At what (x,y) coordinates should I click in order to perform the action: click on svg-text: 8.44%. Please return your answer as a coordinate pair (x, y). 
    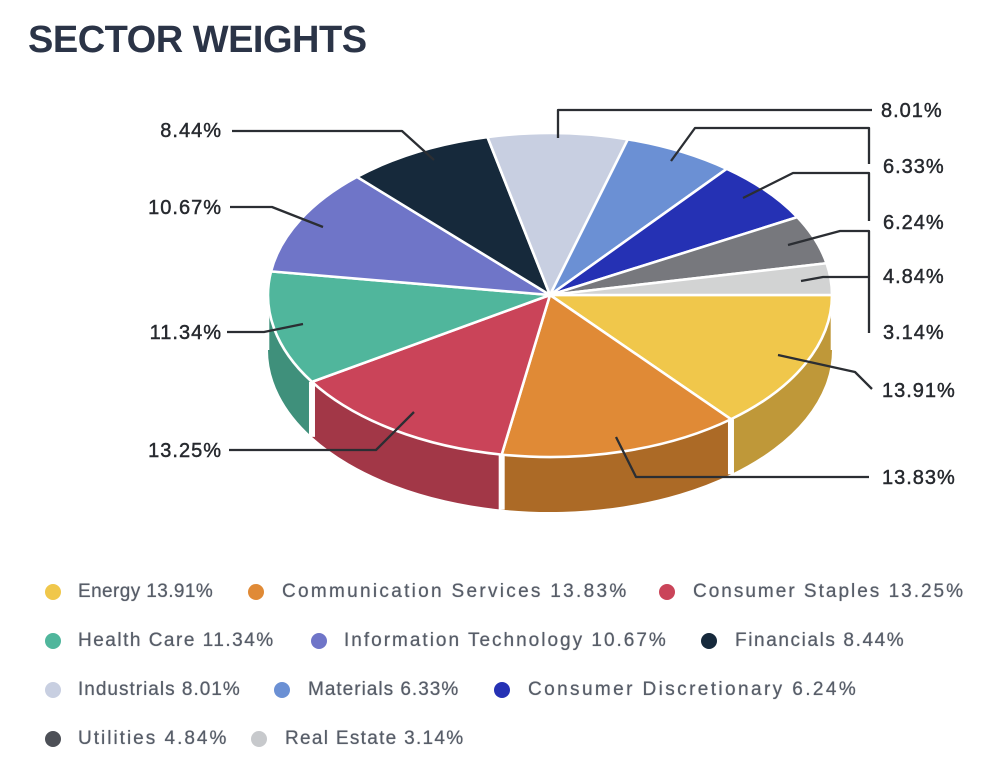
    Looking at the image, I should click on (191, 131).